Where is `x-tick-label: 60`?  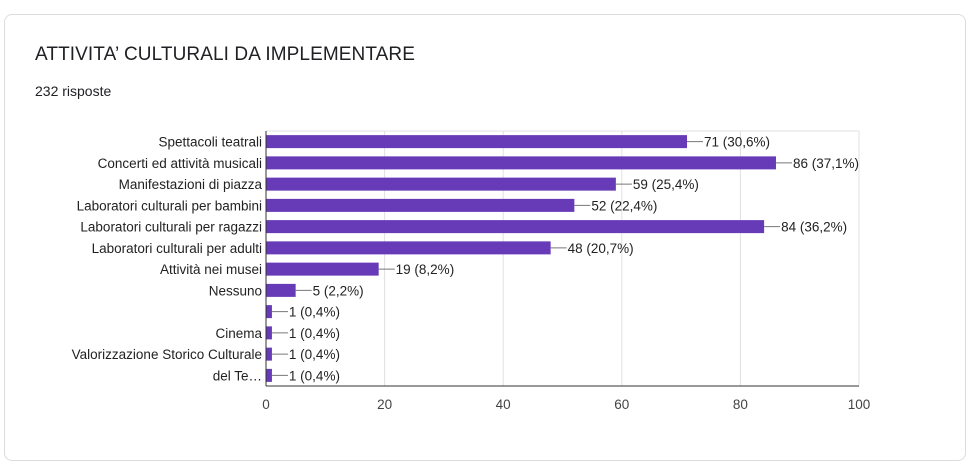
x-tick-label: 60 is located at coordinates (621, 404).